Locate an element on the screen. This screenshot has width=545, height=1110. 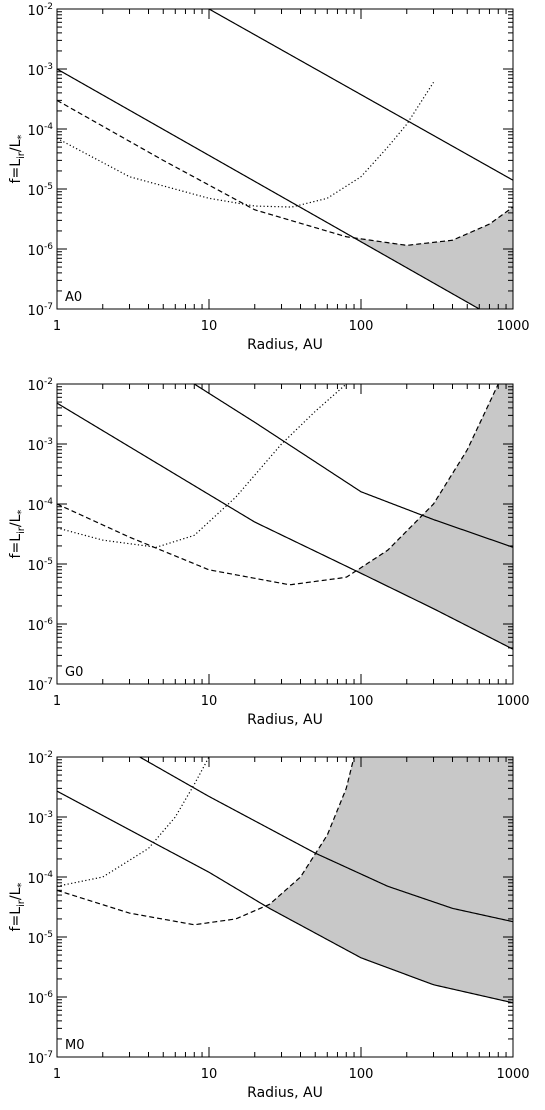
panel-label: A0 is located at coordinates (73, 297).